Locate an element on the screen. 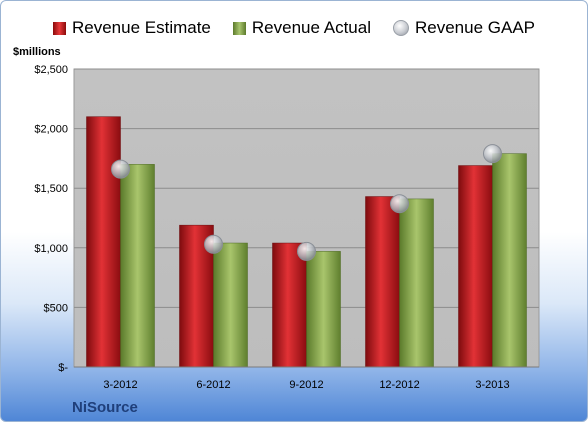  y-tick-label: $500 is located at coordinates (56, 308).